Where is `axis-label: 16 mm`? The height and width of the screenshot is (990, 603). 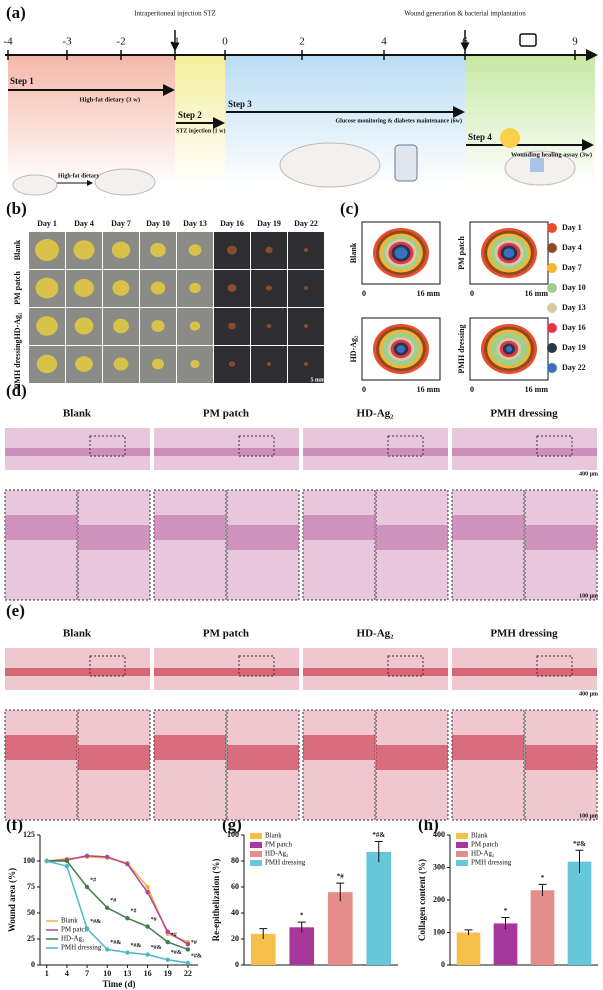
axis-label: 16 mm is located at coordinates (429, 293).